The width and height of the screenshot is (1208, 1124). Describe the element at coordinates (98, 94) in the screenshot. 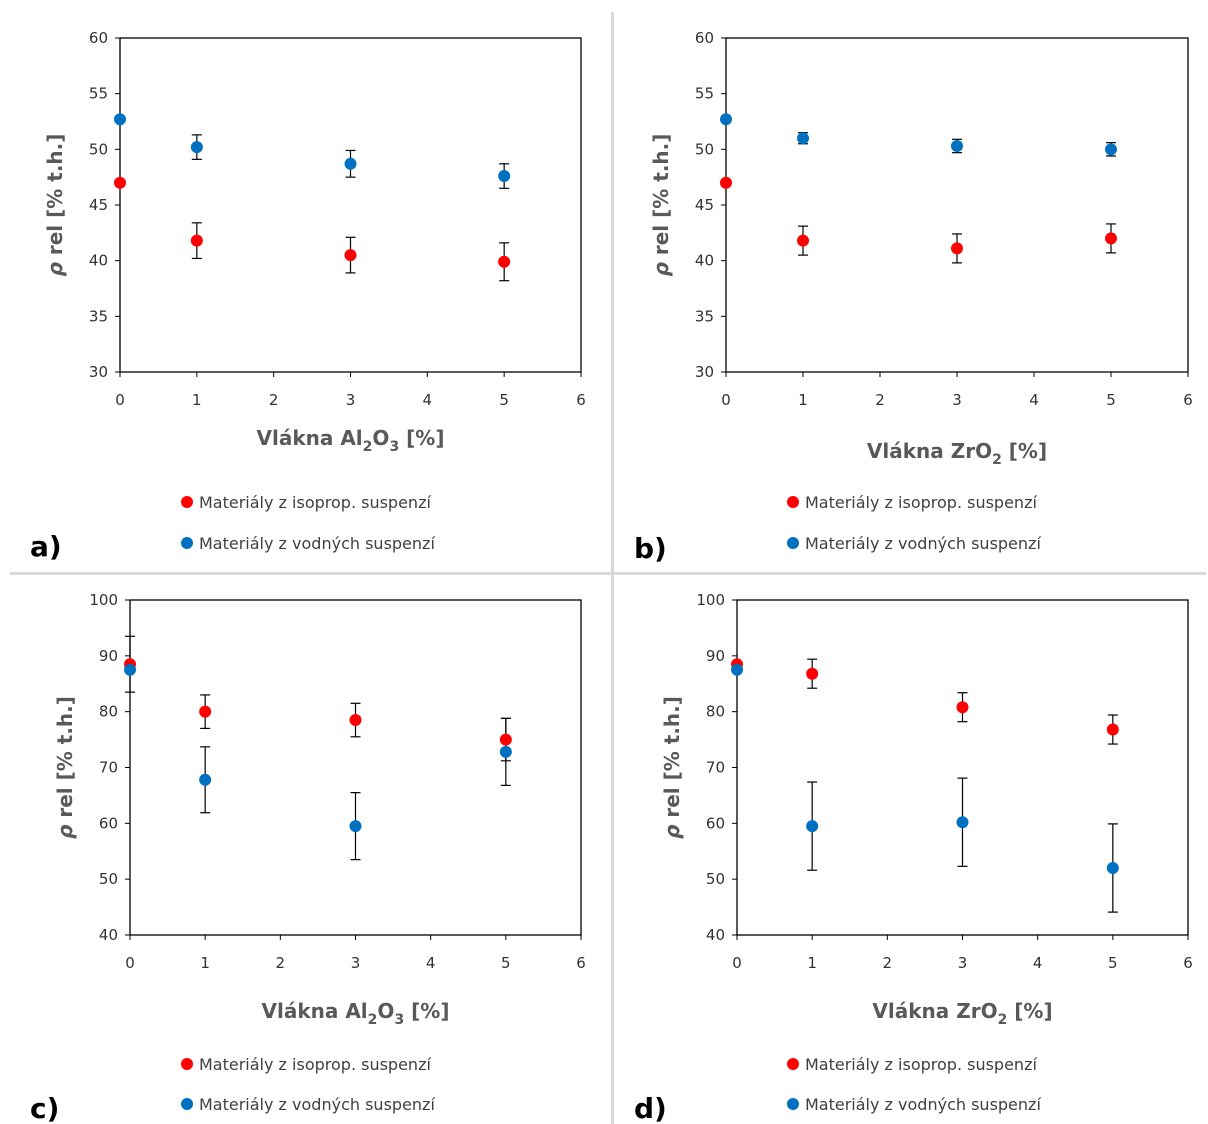

I see `y-tick-label: 55` at that location.